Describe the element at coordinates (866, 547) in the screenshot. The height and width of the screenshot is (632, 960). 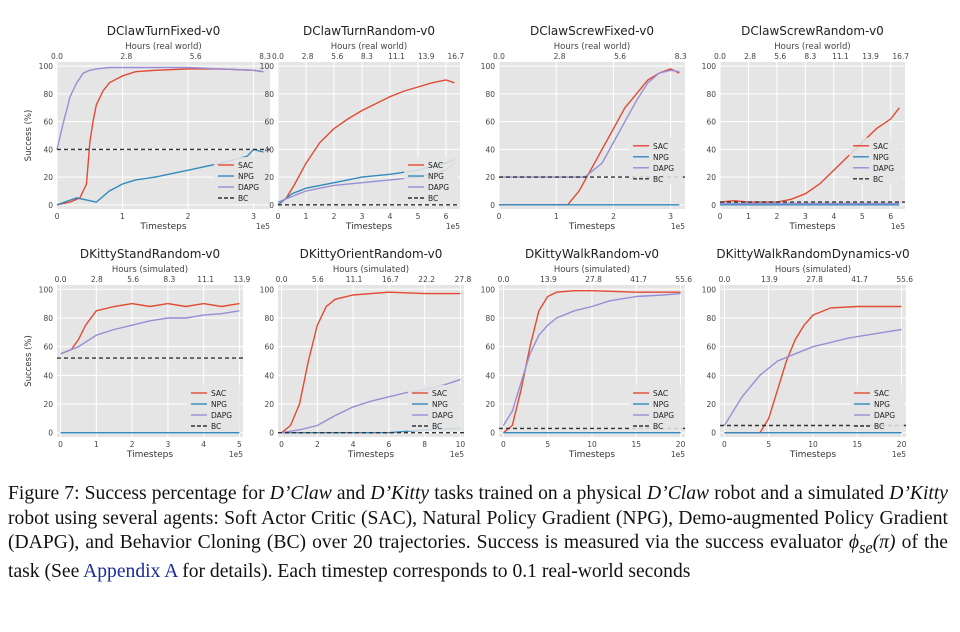
I see `caption-subscript: se` at that location.